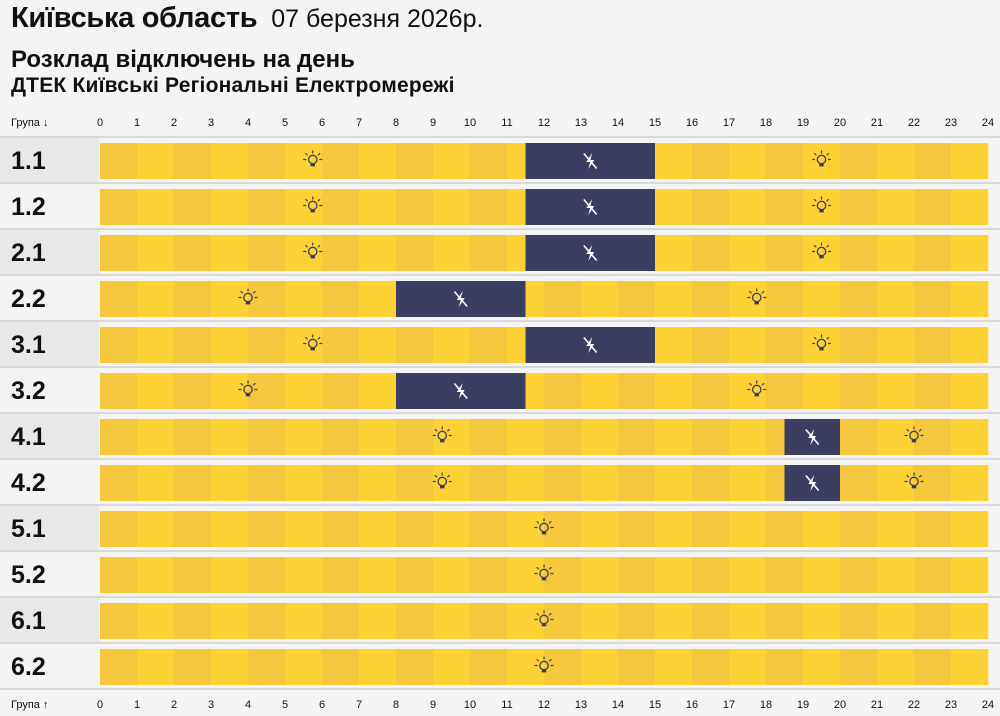 The image size is (1000, 716). Describe the element at coordinates (396, 123) in the screenshot. I see `hour-tick-label: 8` at that location.